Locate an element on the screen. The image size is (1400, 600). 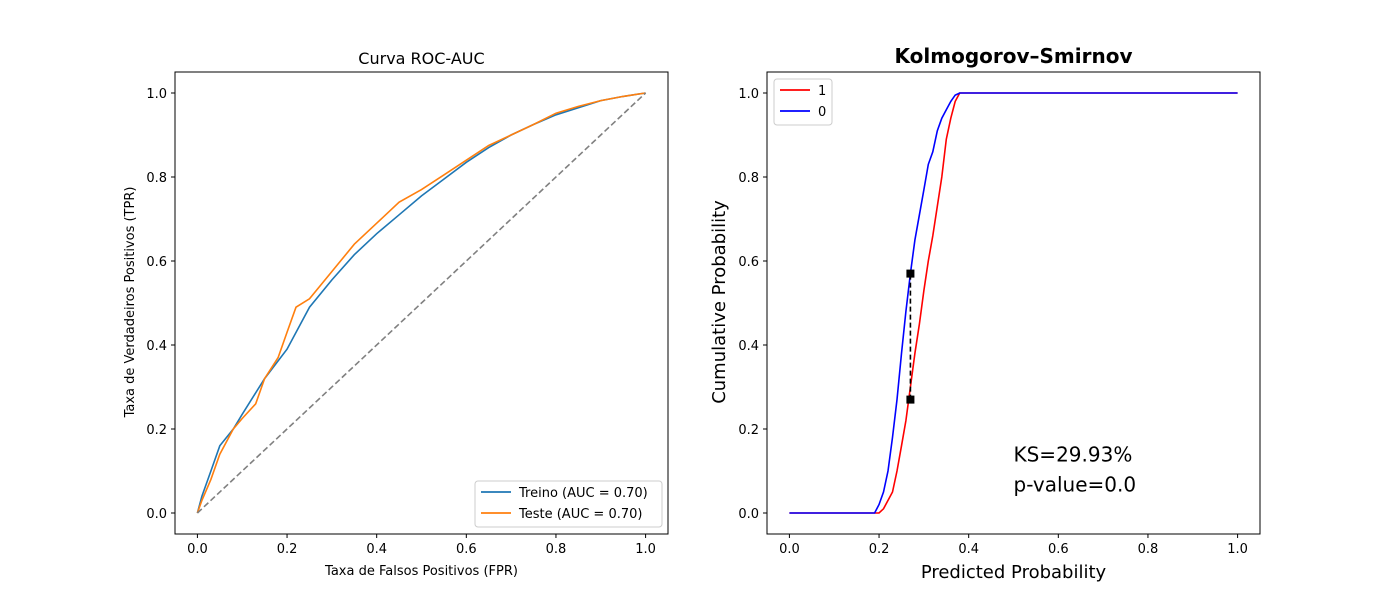
ks-x-tick-label-3: 0.6 is located at coordinates (1058, 549).